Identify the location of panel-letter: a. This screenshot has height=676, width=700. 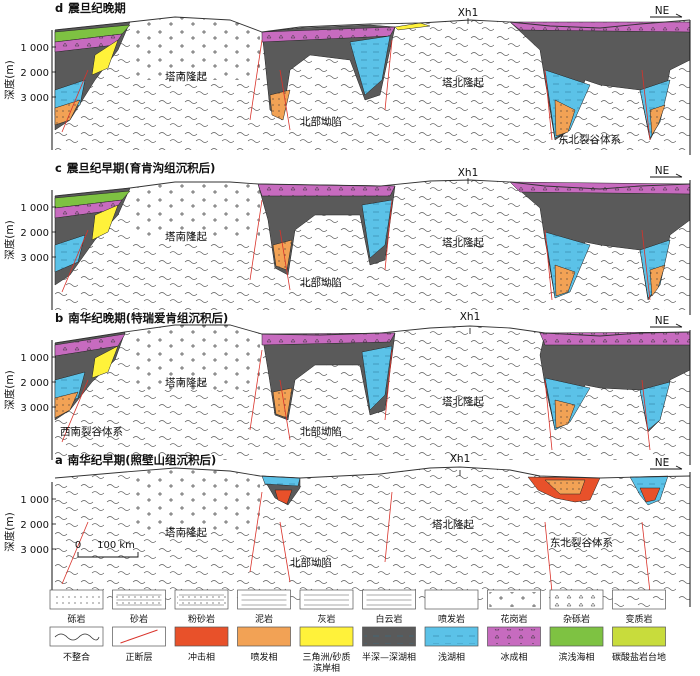
(59, 460).